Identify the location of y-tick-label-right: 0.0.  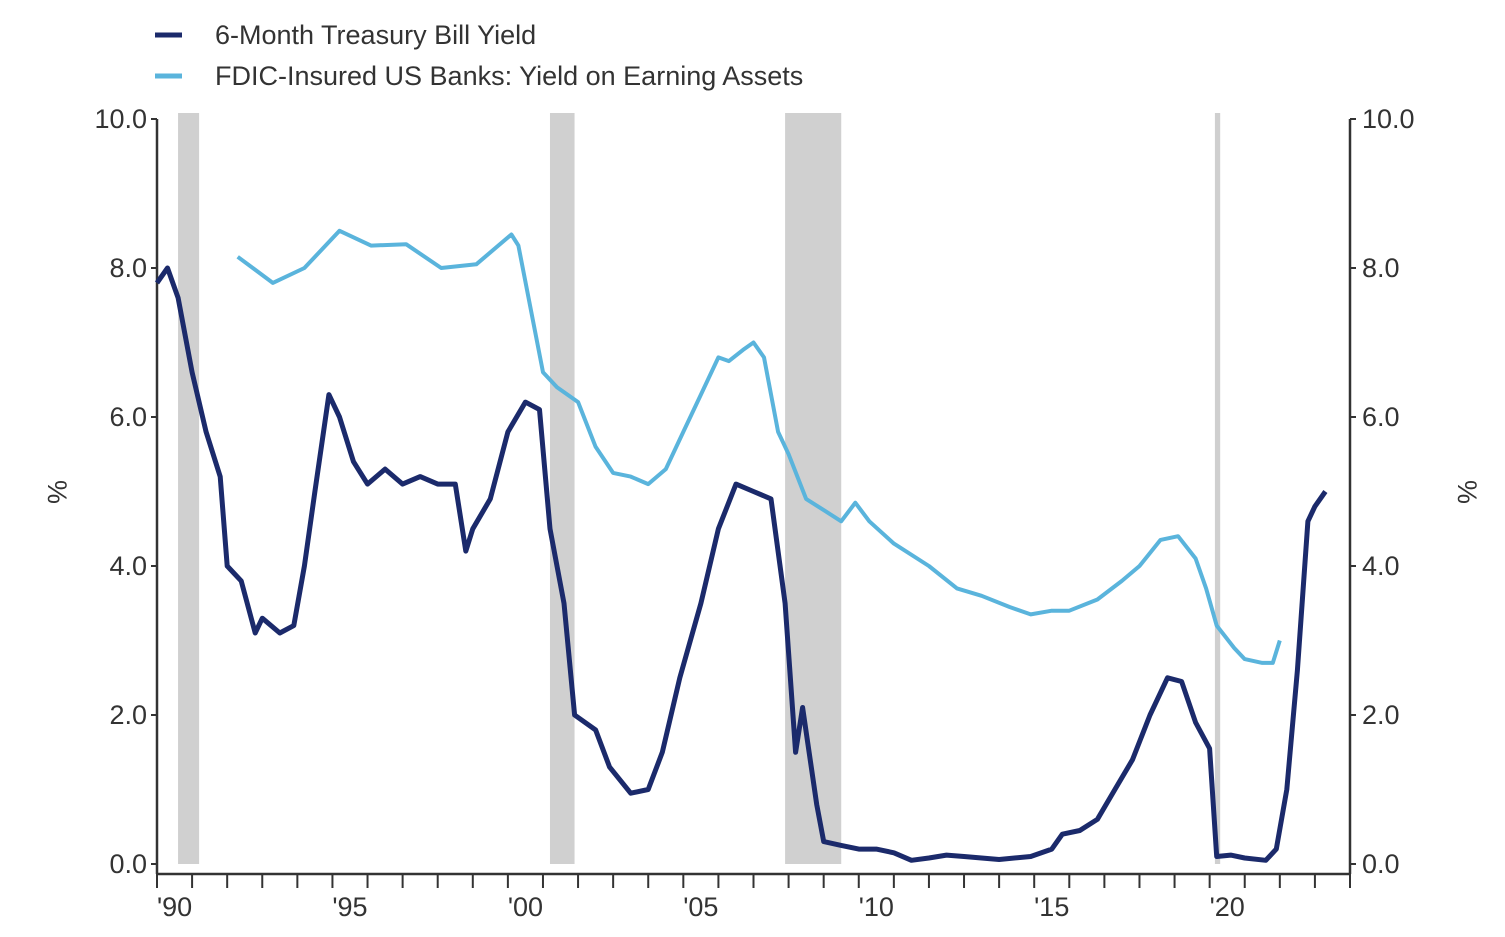
(1381, 864).